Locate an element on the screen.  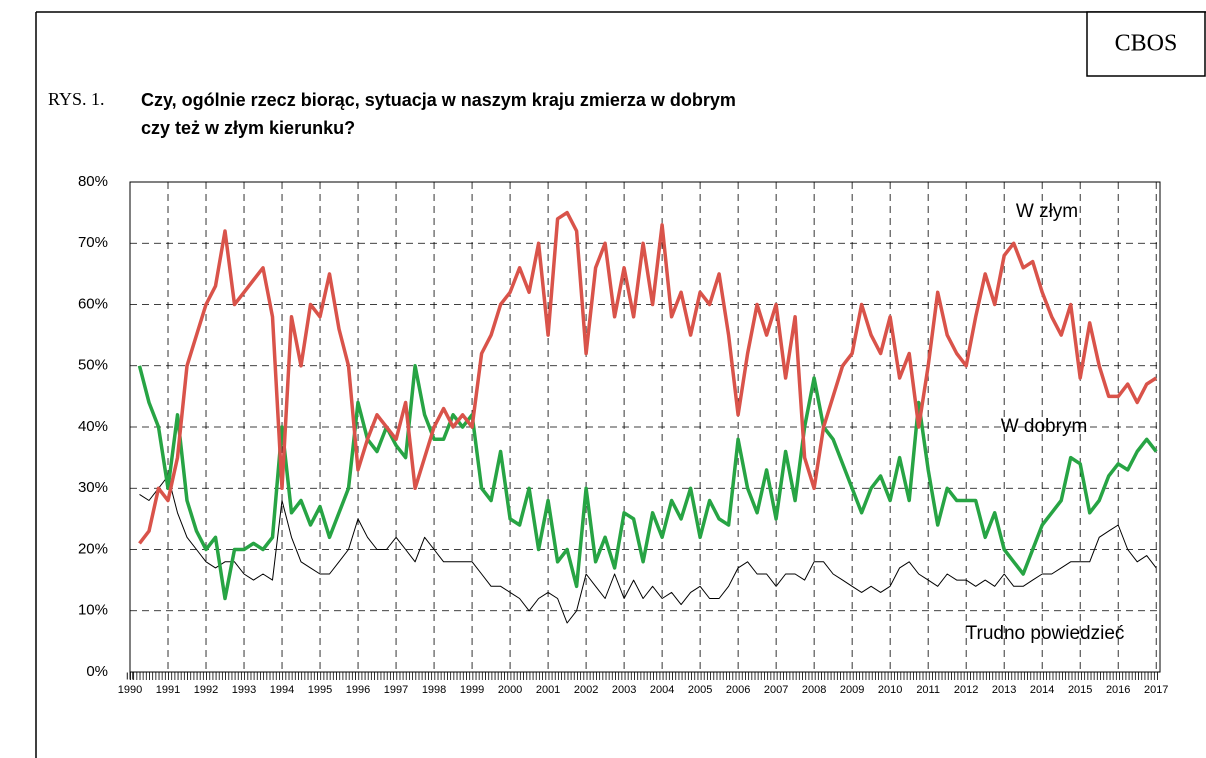
title: czy też w złym kierunku? is located at coordinates (248, 128).